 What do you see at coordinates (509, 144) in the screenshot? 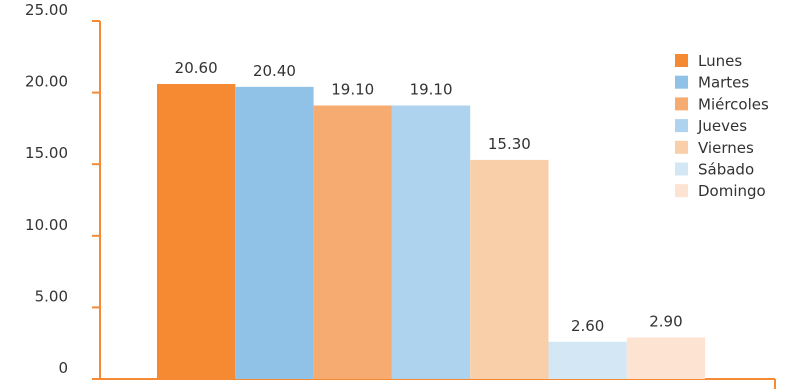
I see `data-label: 15.30` at bounding box center [509, 144].